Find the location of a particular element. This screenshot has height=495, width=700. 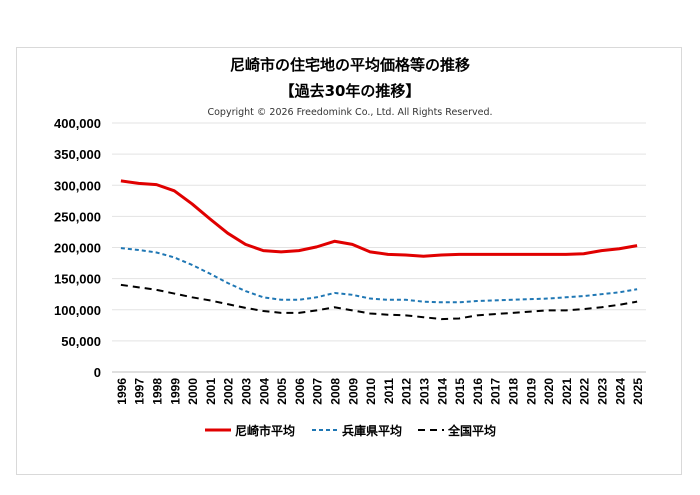

x-tick-label: 2016 is located at coordinates (478, 391).